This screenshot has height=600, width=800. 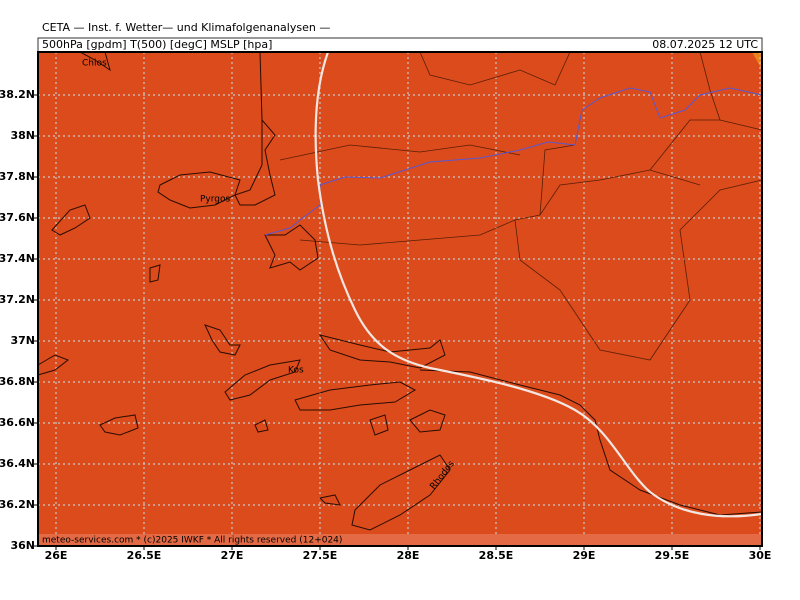 What do you see at coordinates (400, 540) in the screenshot?
I see `footer-bar` at bounding box center [400, 540].